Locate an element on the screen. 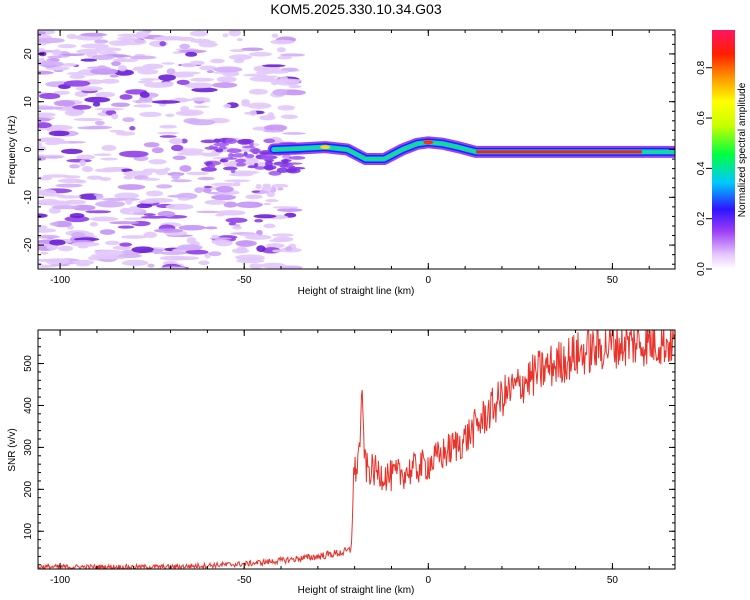  colorbar-gradient is located at coordinates (723, 149).